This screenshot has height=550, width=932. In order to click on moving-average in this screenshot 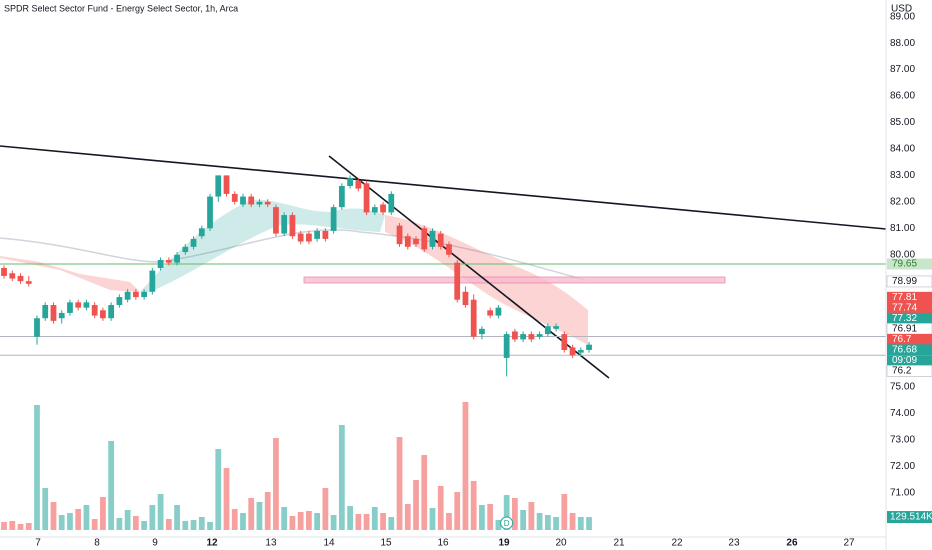, I will do `click(293, 255)`.